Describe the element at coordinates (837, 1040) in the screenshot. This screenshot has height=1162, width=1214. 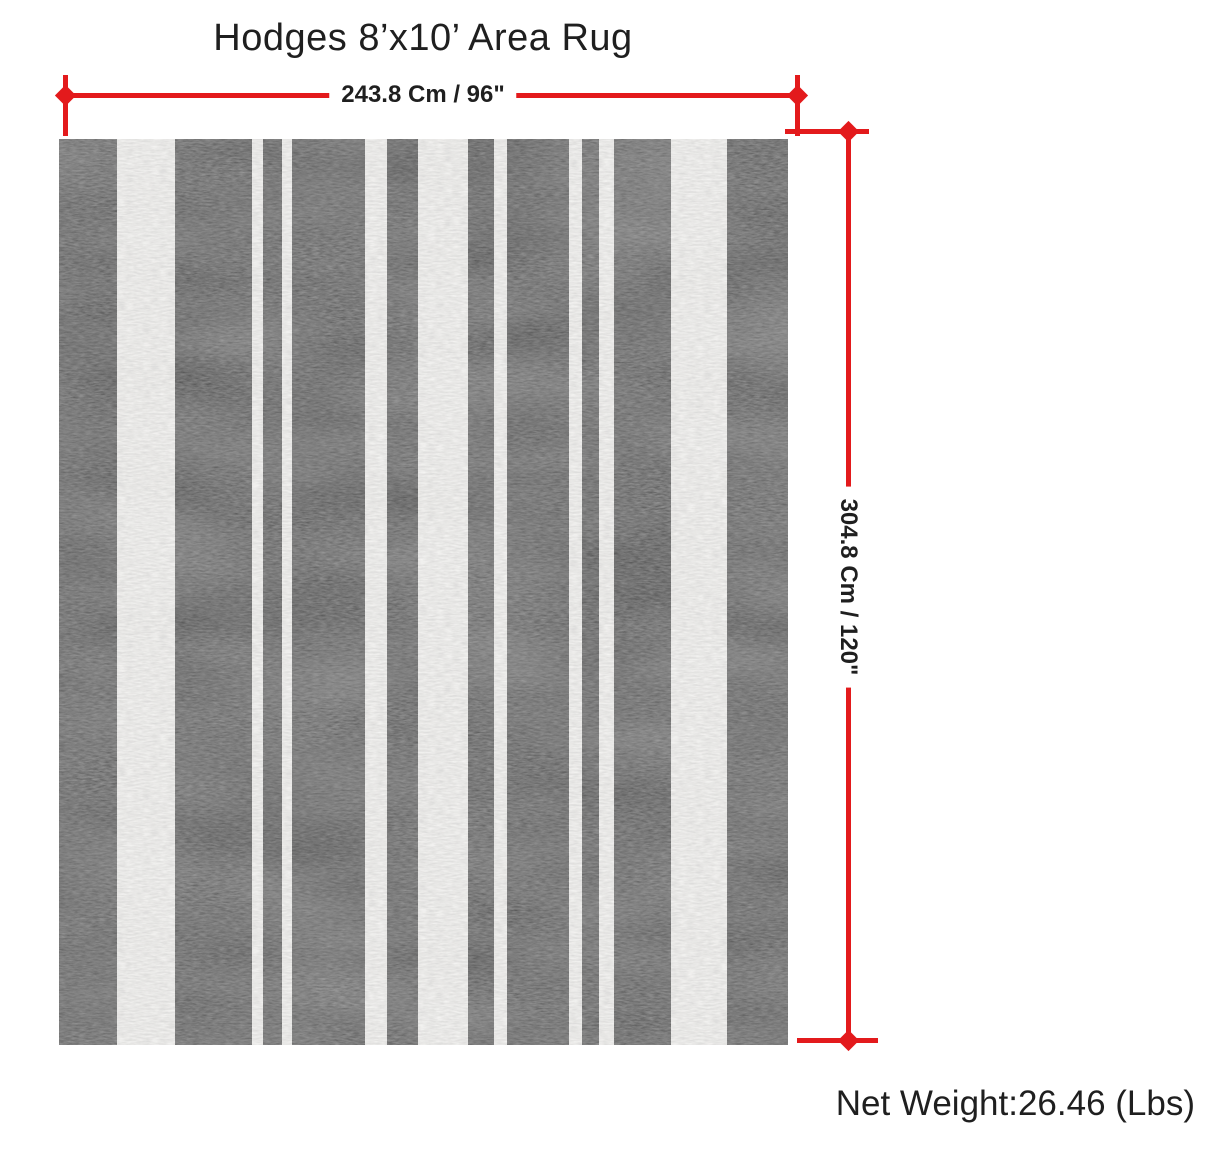
I see `height-dimension-bottom-tick` at that location.